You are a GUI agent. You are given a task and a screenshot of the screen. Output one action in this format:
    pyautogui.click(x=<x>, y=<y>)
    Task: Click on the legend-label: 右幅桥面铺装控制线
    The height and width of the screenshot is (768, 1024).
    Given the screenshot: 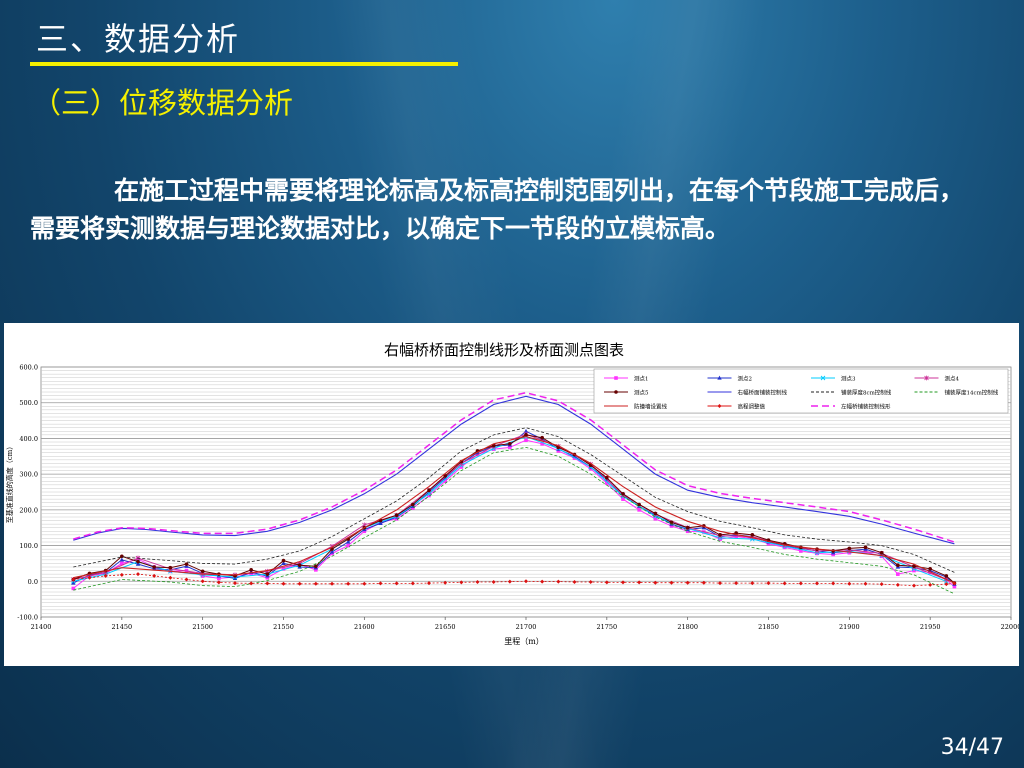 What is the action you would take?
    pyautogui.click(x=763, y=392)
    